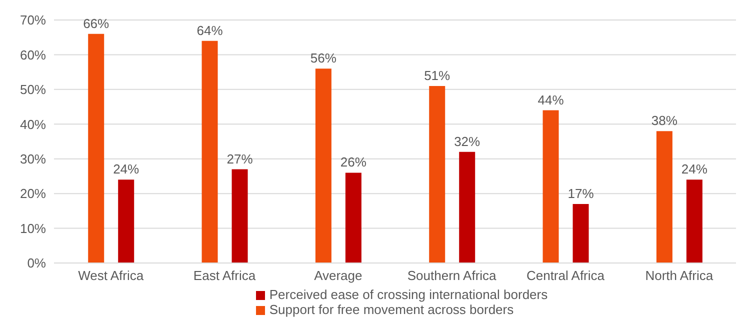 This screenshot has height=329, width=754. Describe the element at coordinates (452, 276) in the screenshot. I see `x-tick-label: Southern Africa` at that location.